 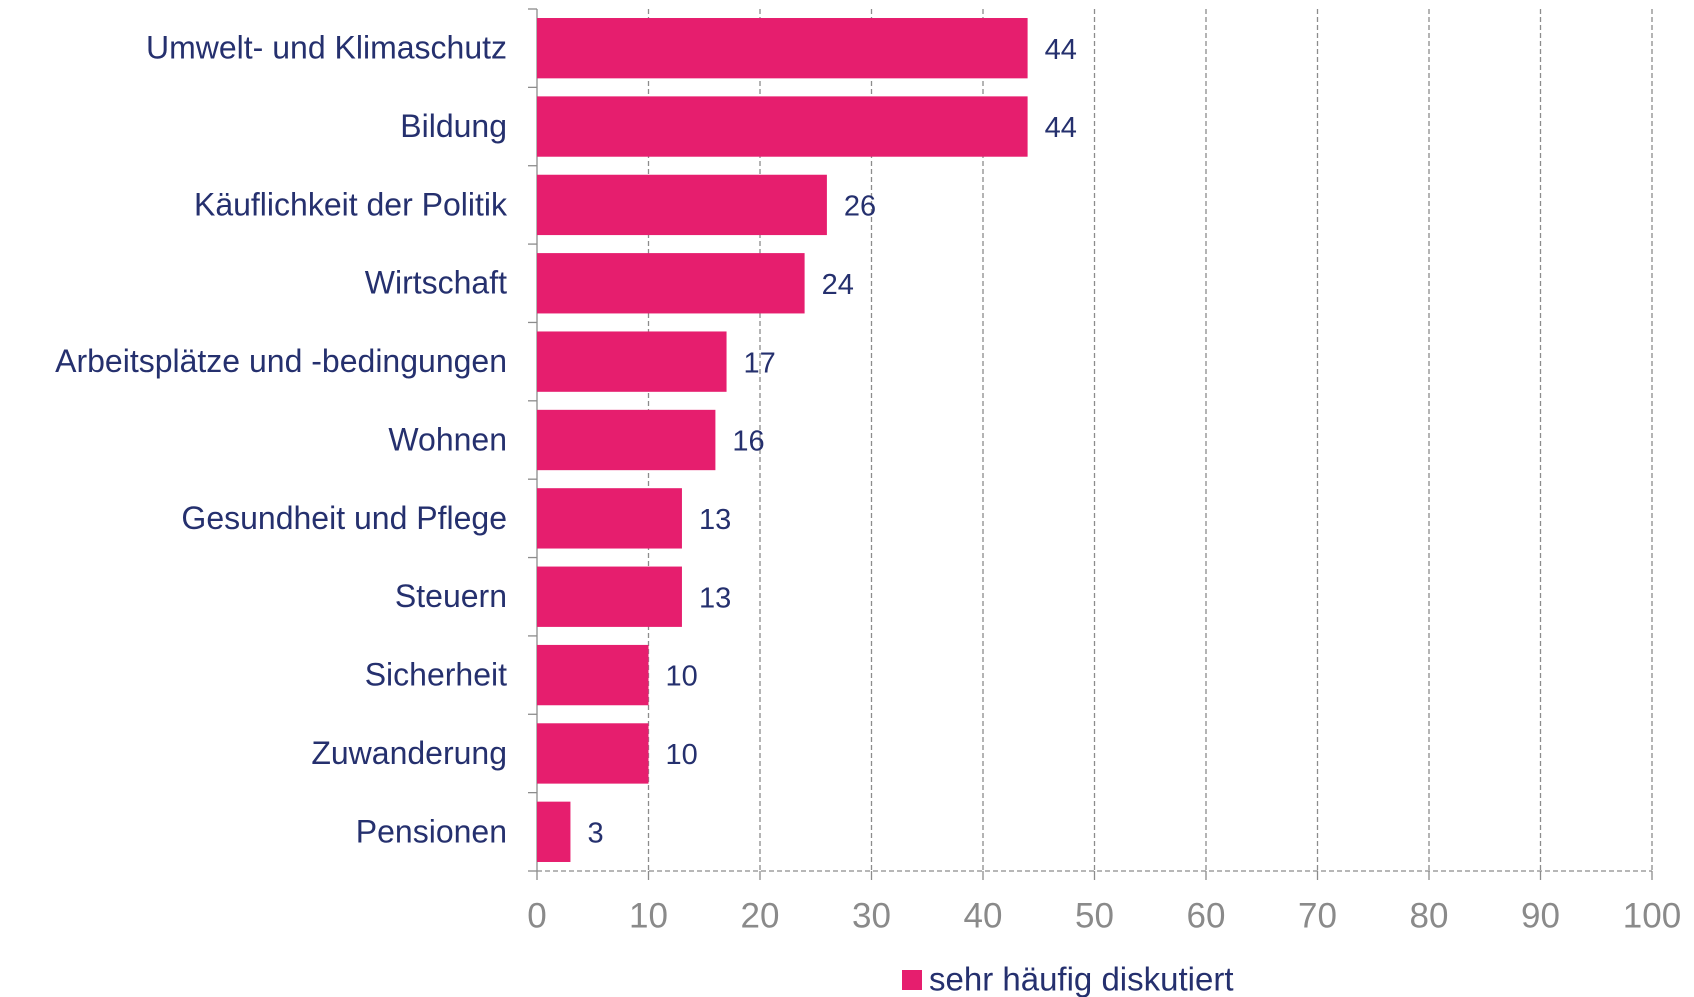 What do you see at coordinates (447, 439) in the screenshot?
I see `y-tick-label: Wohnen` at bounding box center [447, 439].